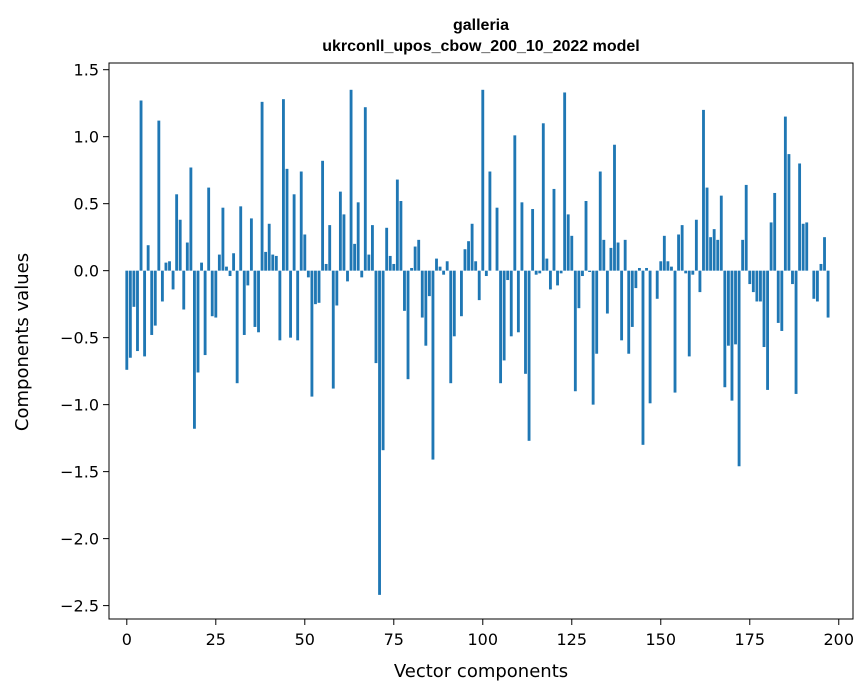 The width and height of the screenshot is (867, 696). Describe the element at coordinates (216, 639) in the screenshot. I see `x-tick-label: 25` at that location.